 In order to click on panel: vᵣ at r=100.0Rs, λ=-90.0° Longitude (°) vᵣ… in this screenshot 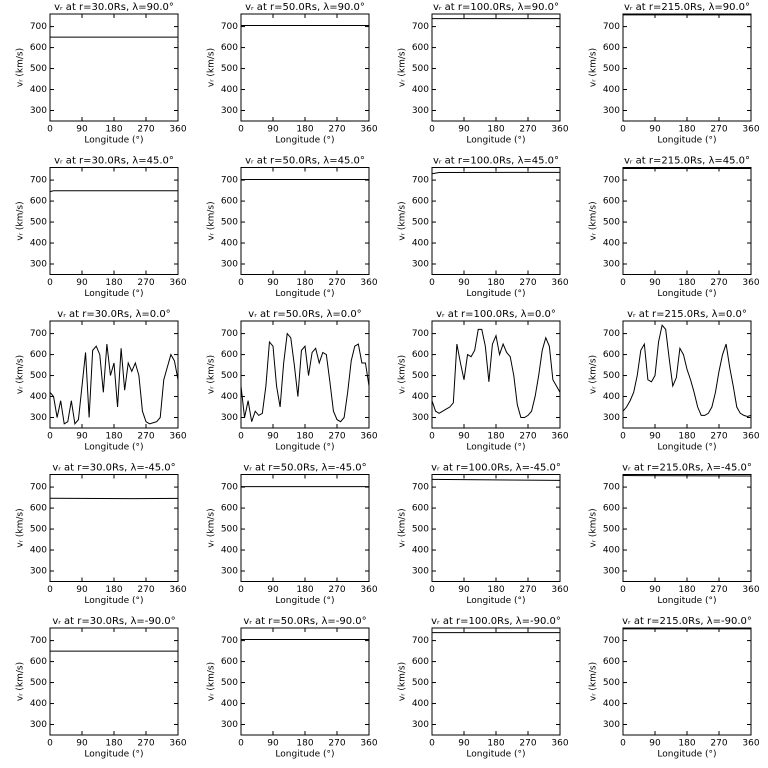, I will do `click(483, 688)`.